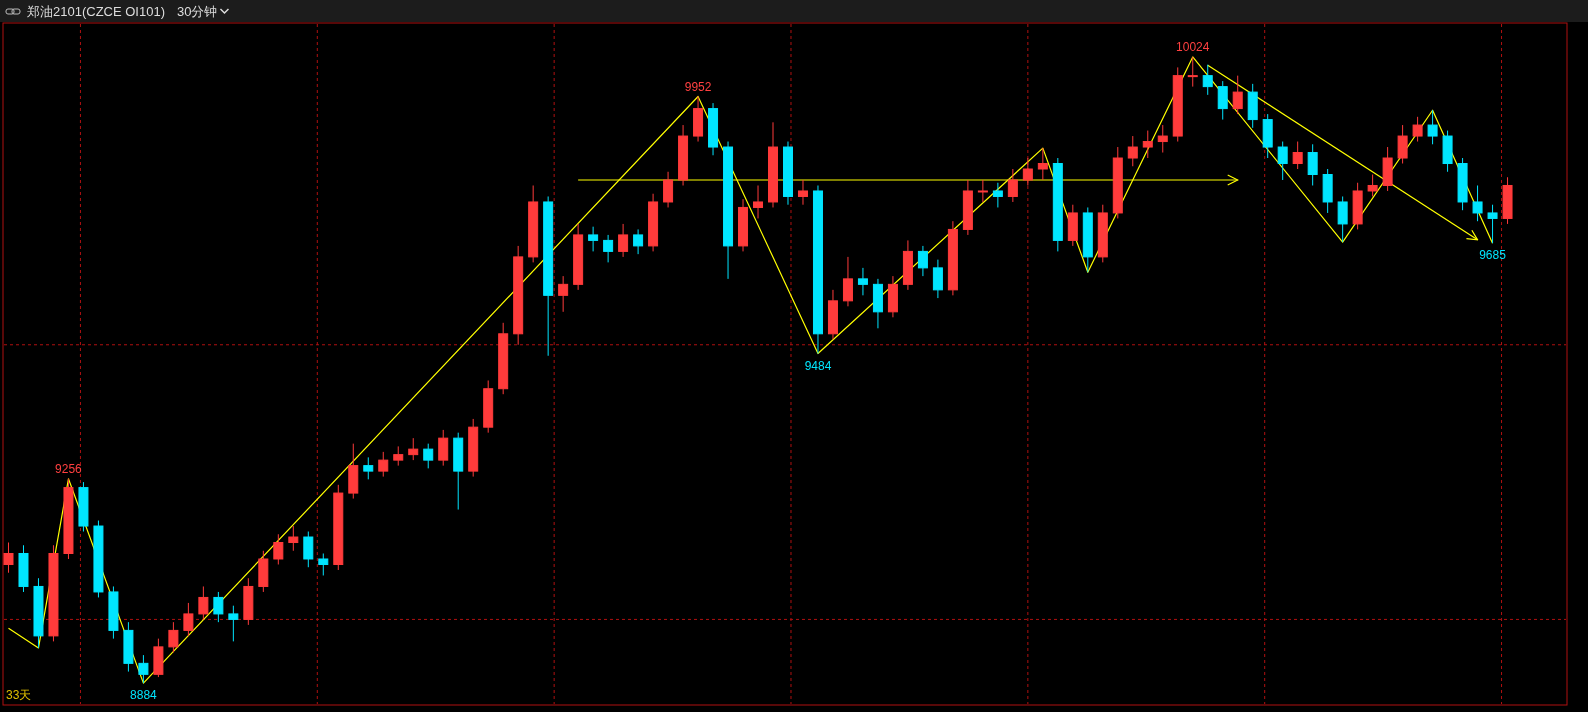  I want to click on chart-subtitle: 30分钟, so click(197, 11).